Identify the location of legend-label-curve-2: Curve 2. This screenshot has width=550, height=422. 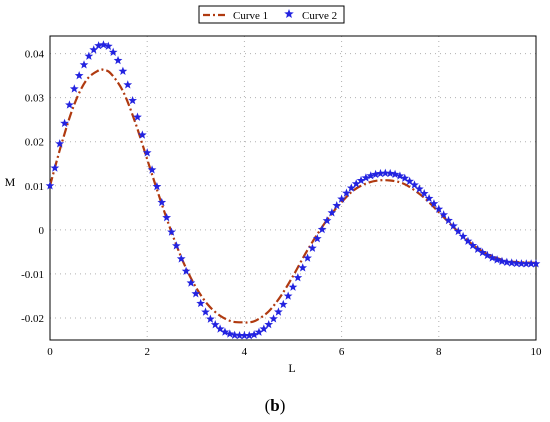
(319, 16).